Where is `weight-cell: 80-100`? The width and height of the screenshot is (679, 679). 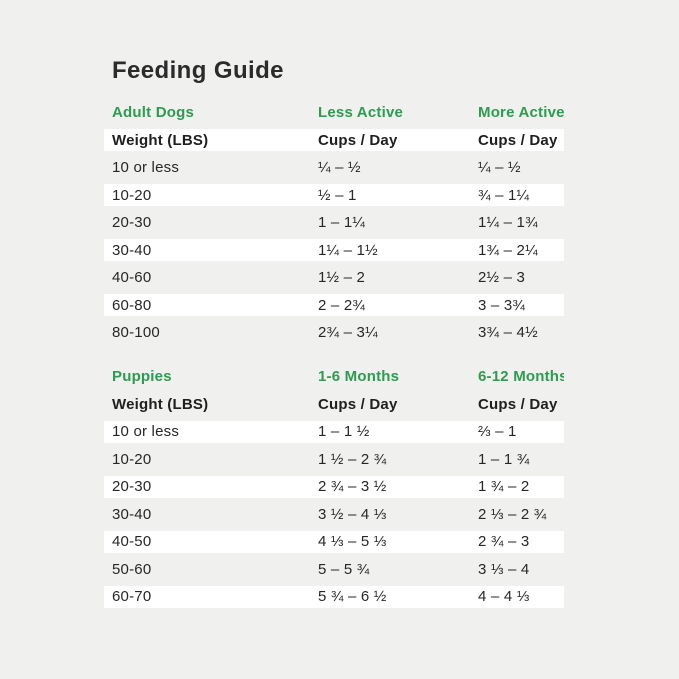 weight-cell: 80-100 is located at coordinates (136, 332).